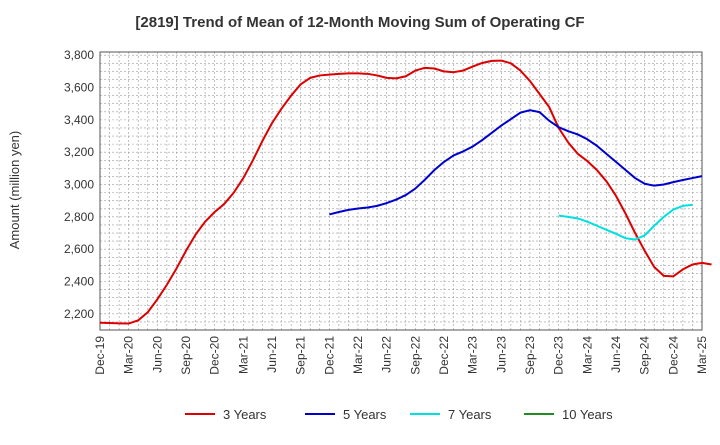 The image size is (720, 445). What do you see at coordinates (79, 120) in the screenshot?
I see `y-tick-label: 3,400` at bounding box center [79, 120].